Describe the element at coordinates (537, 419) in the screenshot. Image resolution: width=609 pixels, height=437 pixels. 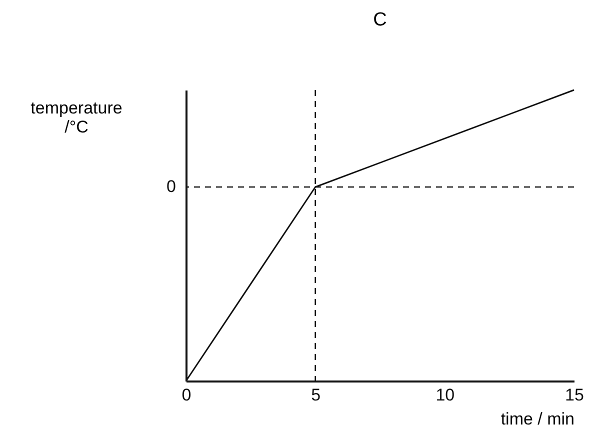
I see `x-axis-title: time / min` at that location.